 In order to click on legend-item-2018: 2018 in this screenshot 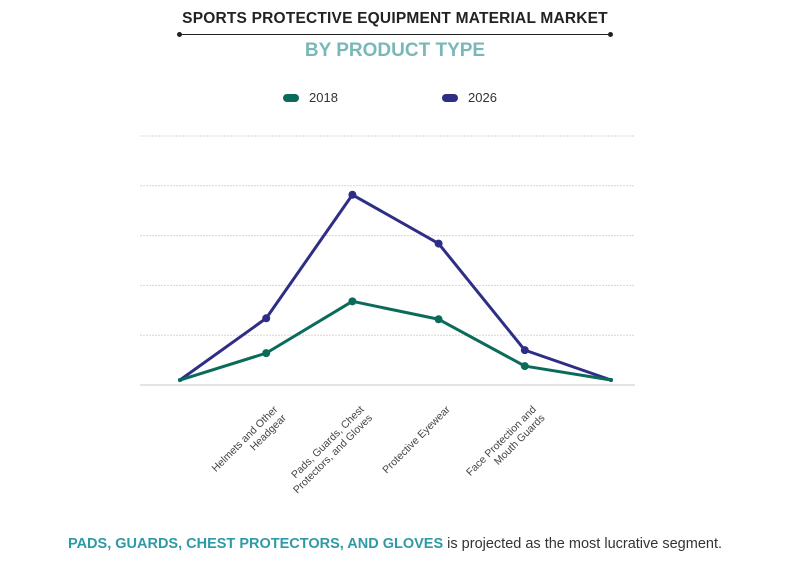, I will do `click(310, 97)`.